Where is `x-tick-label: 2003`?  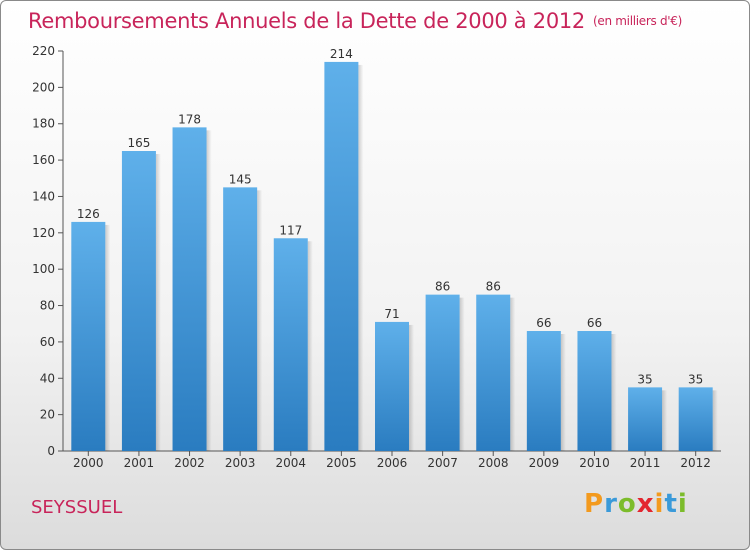
x-tick-label: 2003 is located at coordinates (240, 463).